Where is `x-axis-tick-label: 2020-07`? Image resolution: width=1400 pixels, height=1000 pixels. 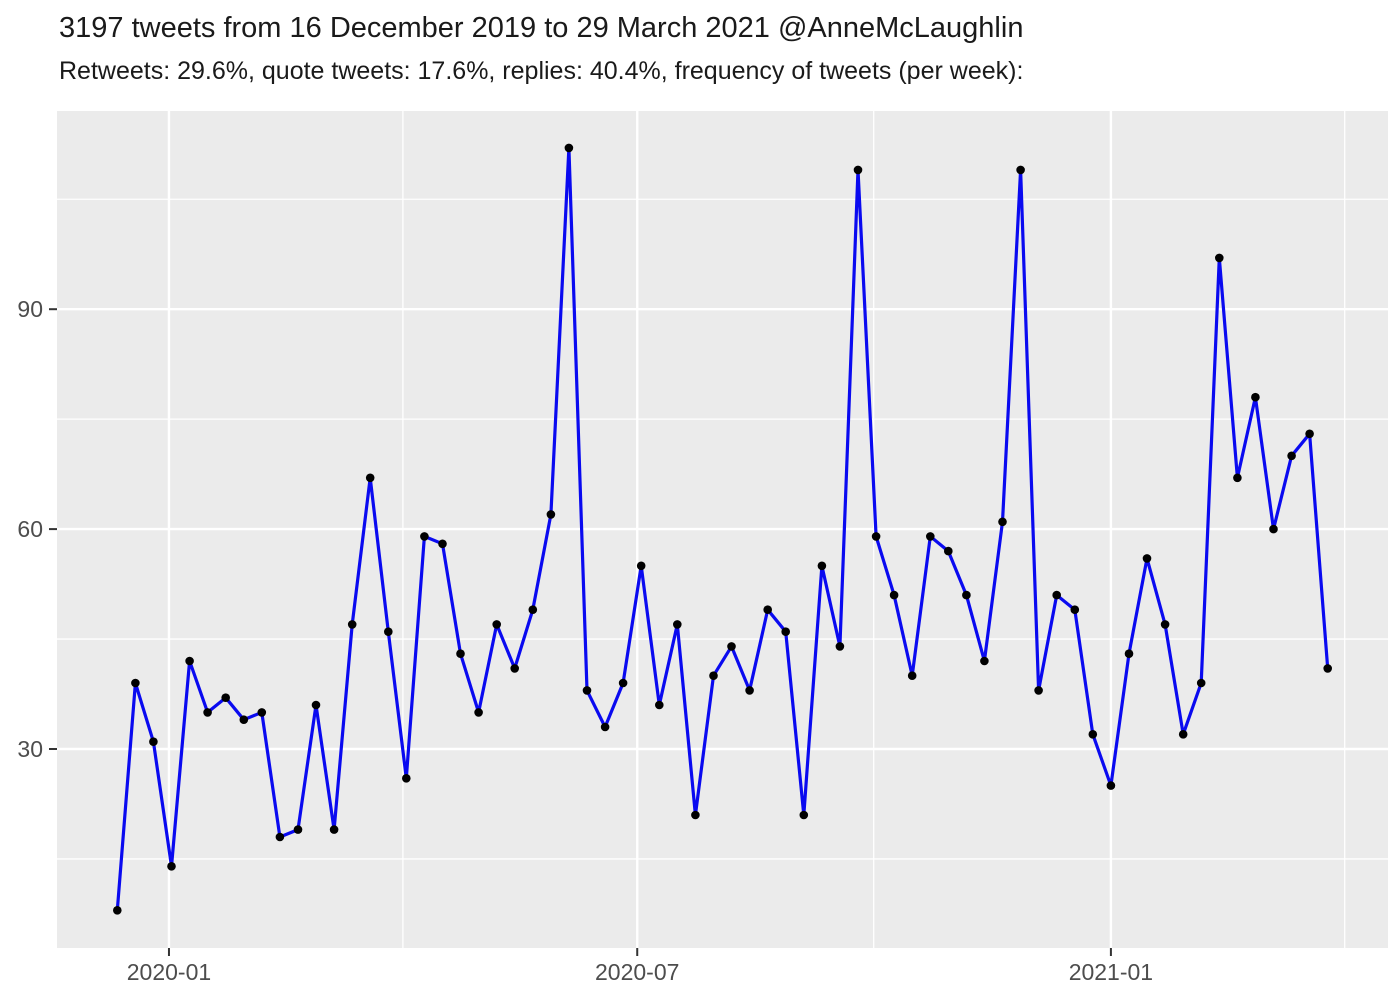
x-axis-tick-label: 2020-07 is located at coordinates (637, 972).